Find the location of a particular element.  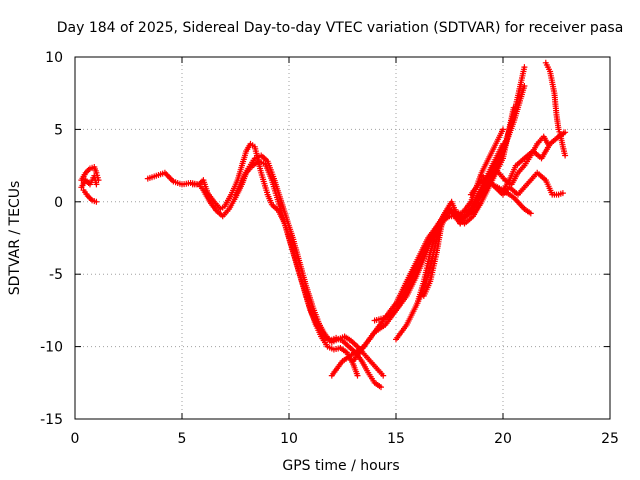

x-axis-label: GPS time / hours is located at coordinates (340, 466).